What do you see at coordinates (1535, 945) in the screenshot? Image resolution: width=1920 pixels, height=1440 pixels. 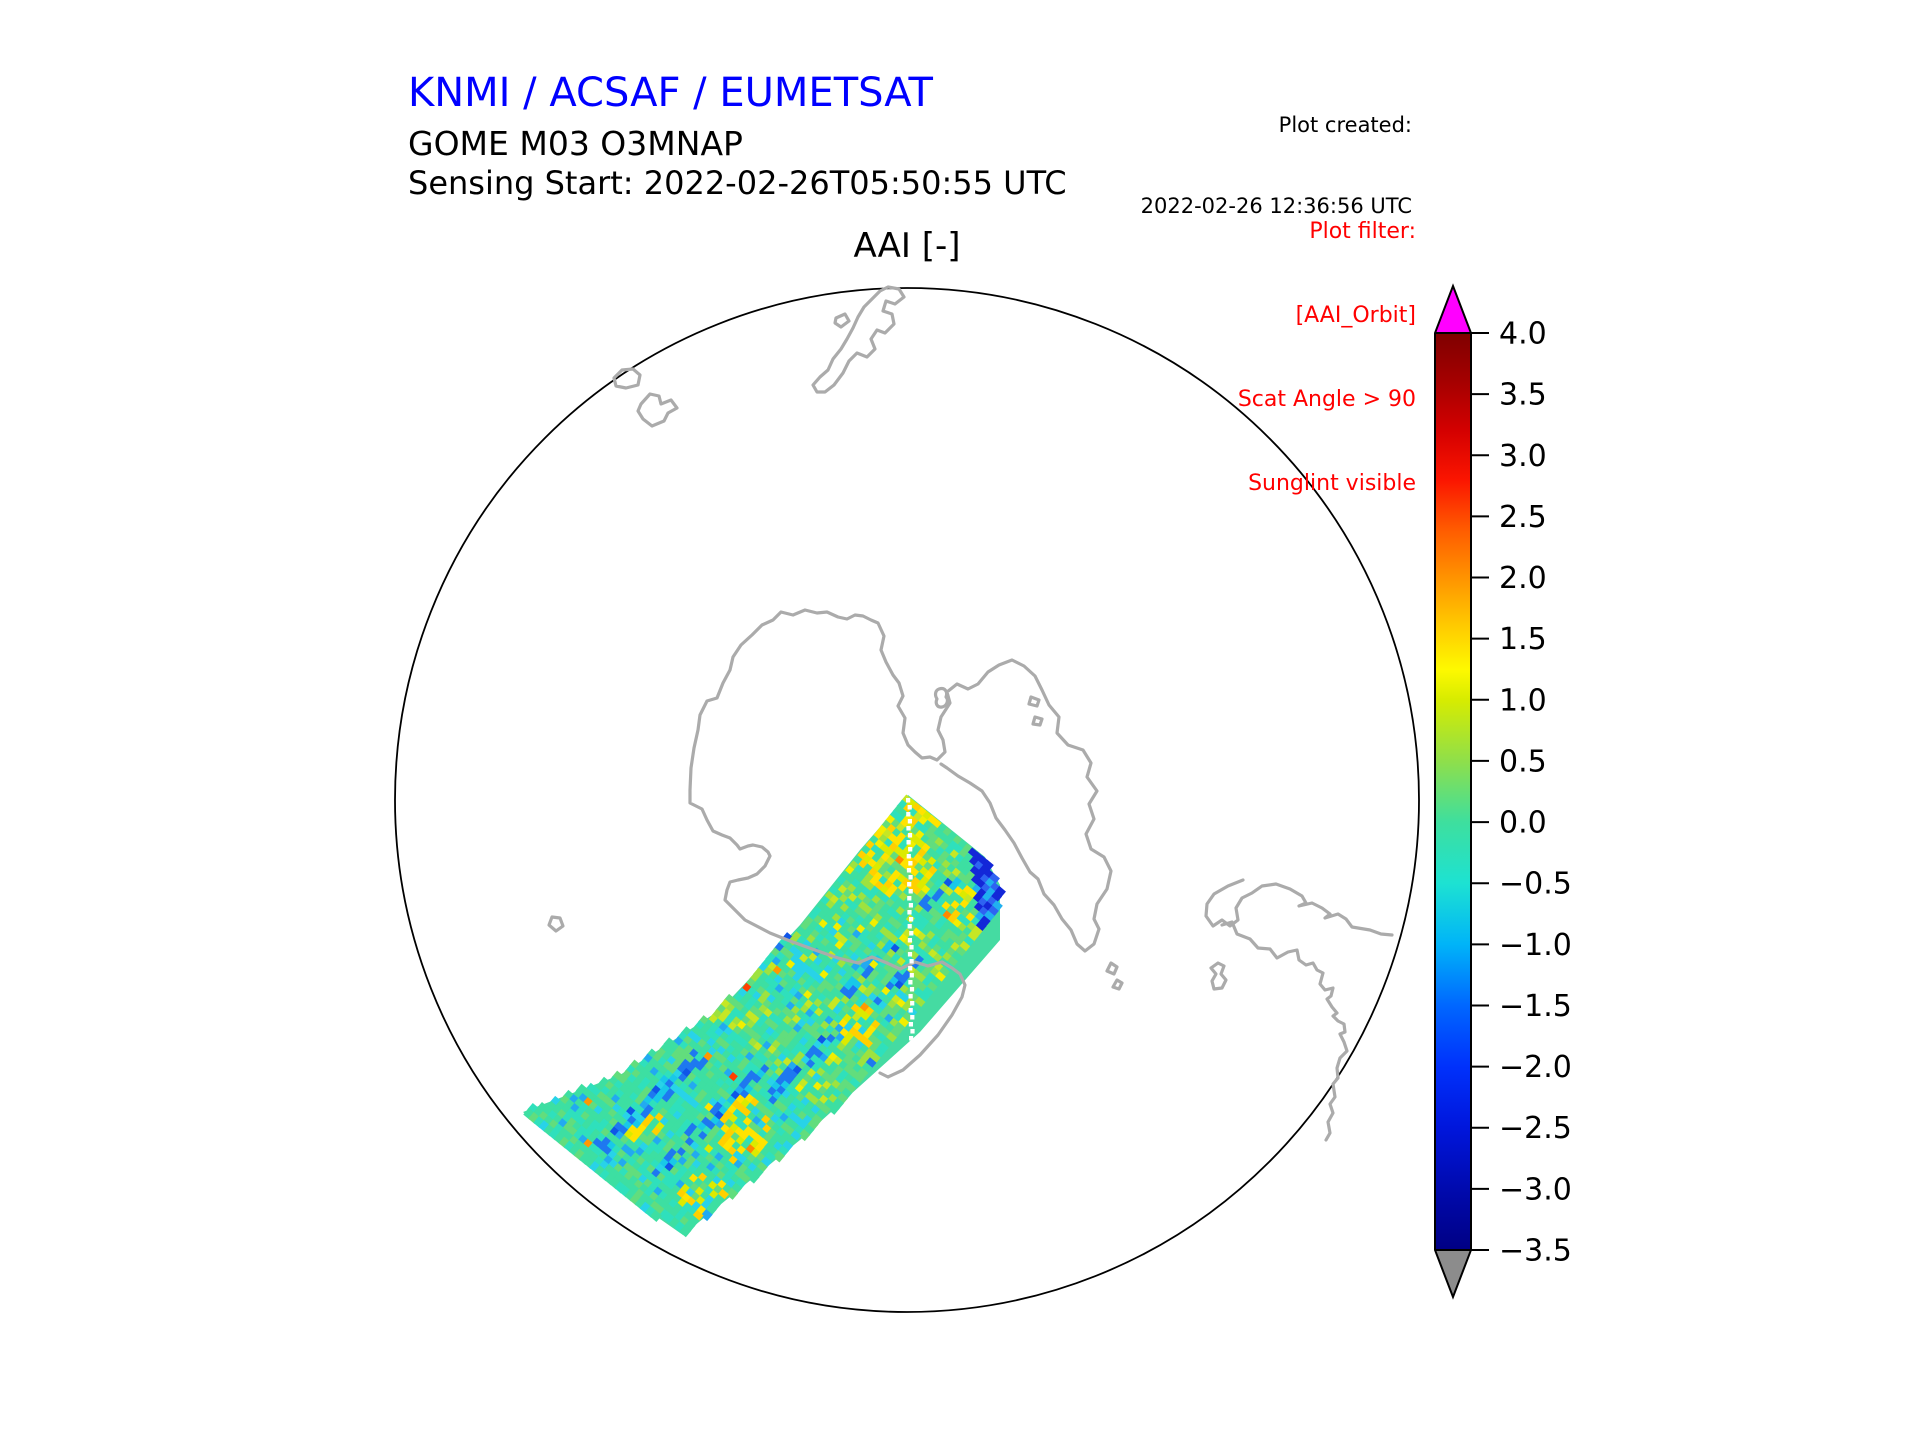 I see `colorbar-tick-label: −1.0` at bounding box center [1535, 945].